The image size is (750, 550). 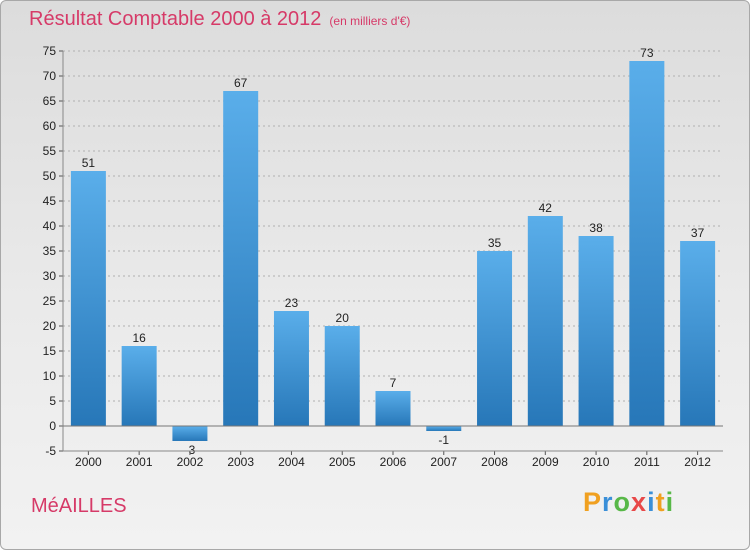 I want to click on logo-letter: o, so click(x=622, y=502).